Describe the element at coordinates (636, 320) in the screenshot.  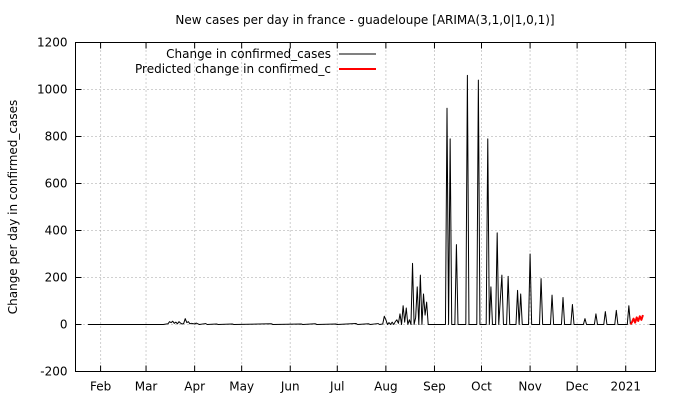
I see `series-line-predicted` at that location.